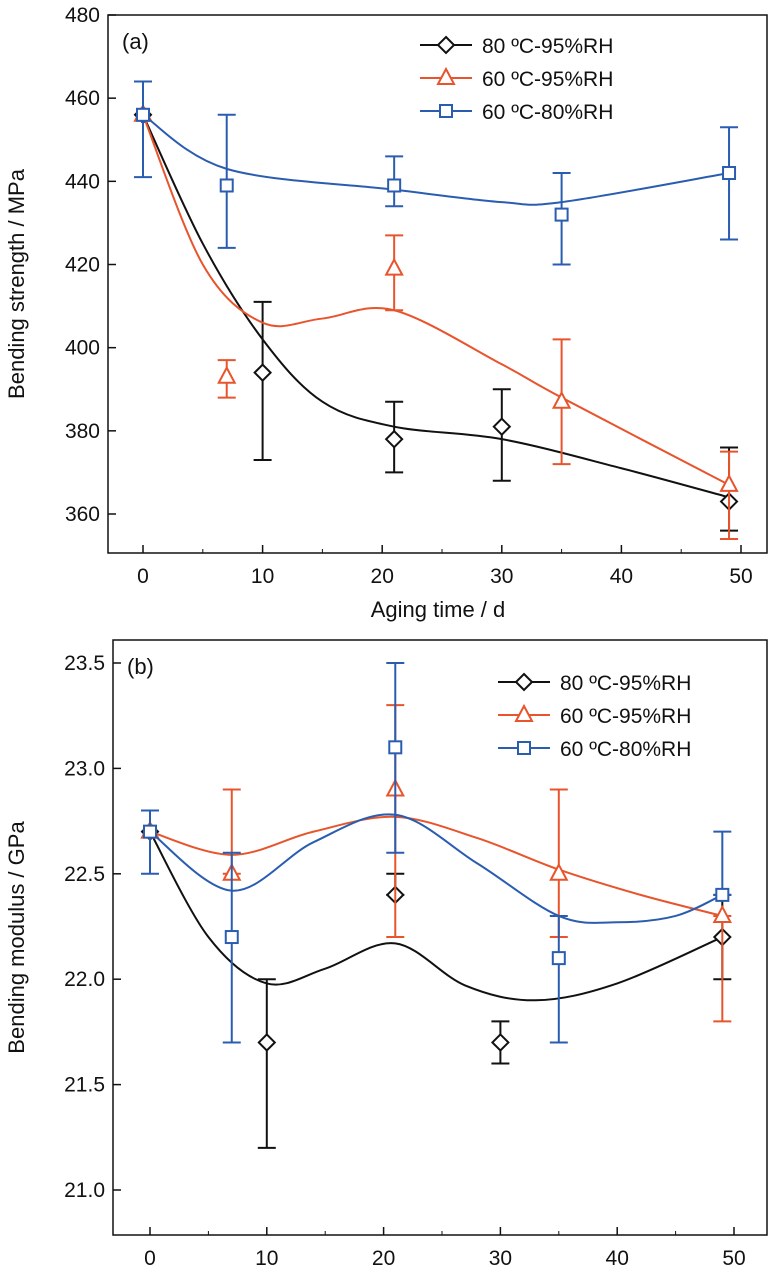 The width and height of the screenshot is (769, 1270). I want to click on y-tick-label: 380, so click(82, 431).